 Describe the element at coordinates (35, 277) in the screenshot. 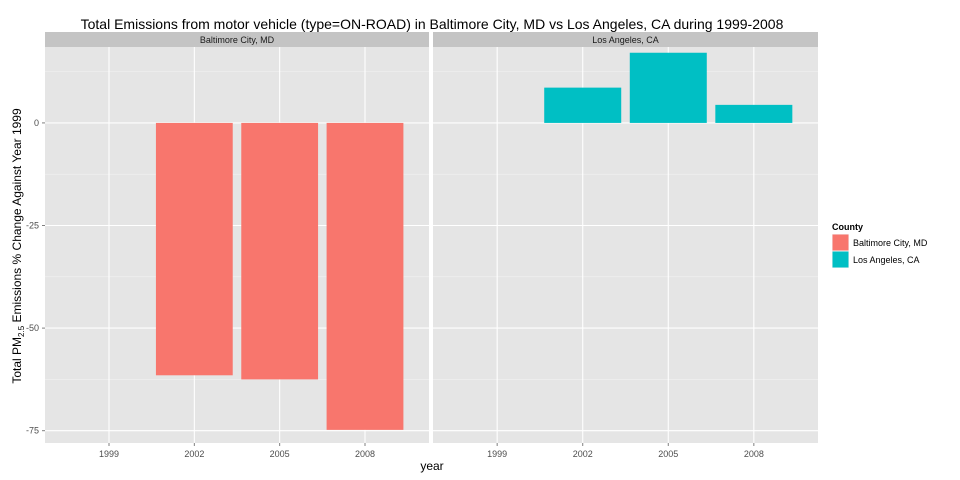

I see `y-axis: -75 -50 -25 0` at that location.